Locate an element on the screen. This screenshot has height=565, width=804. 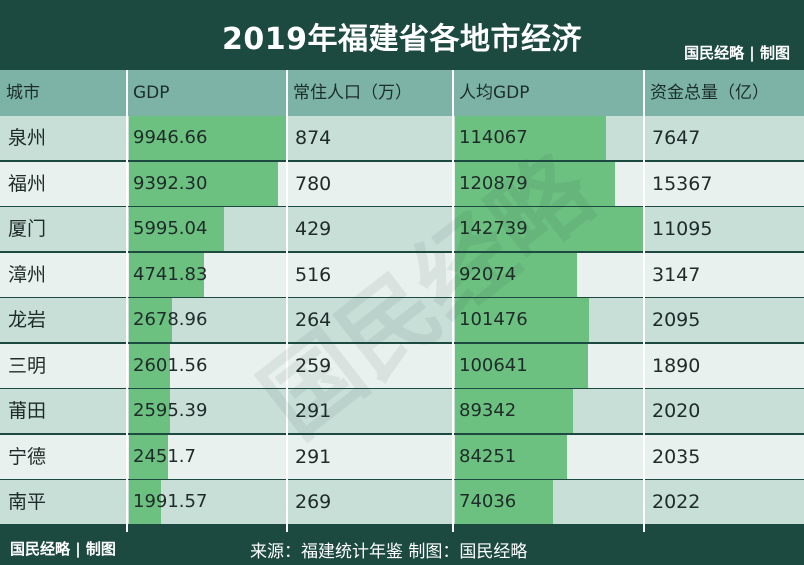
funds-value: 2035 is located at coordinates (676, 456).